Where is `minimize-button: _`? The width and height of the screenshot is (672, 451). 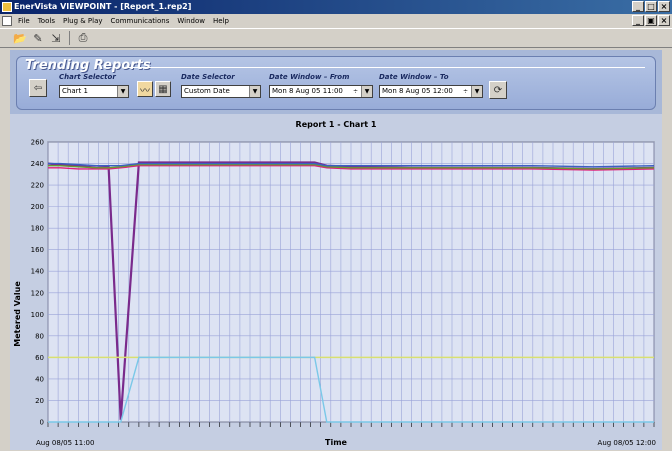
minimize-button: _ is located at coordinates (638, 6).